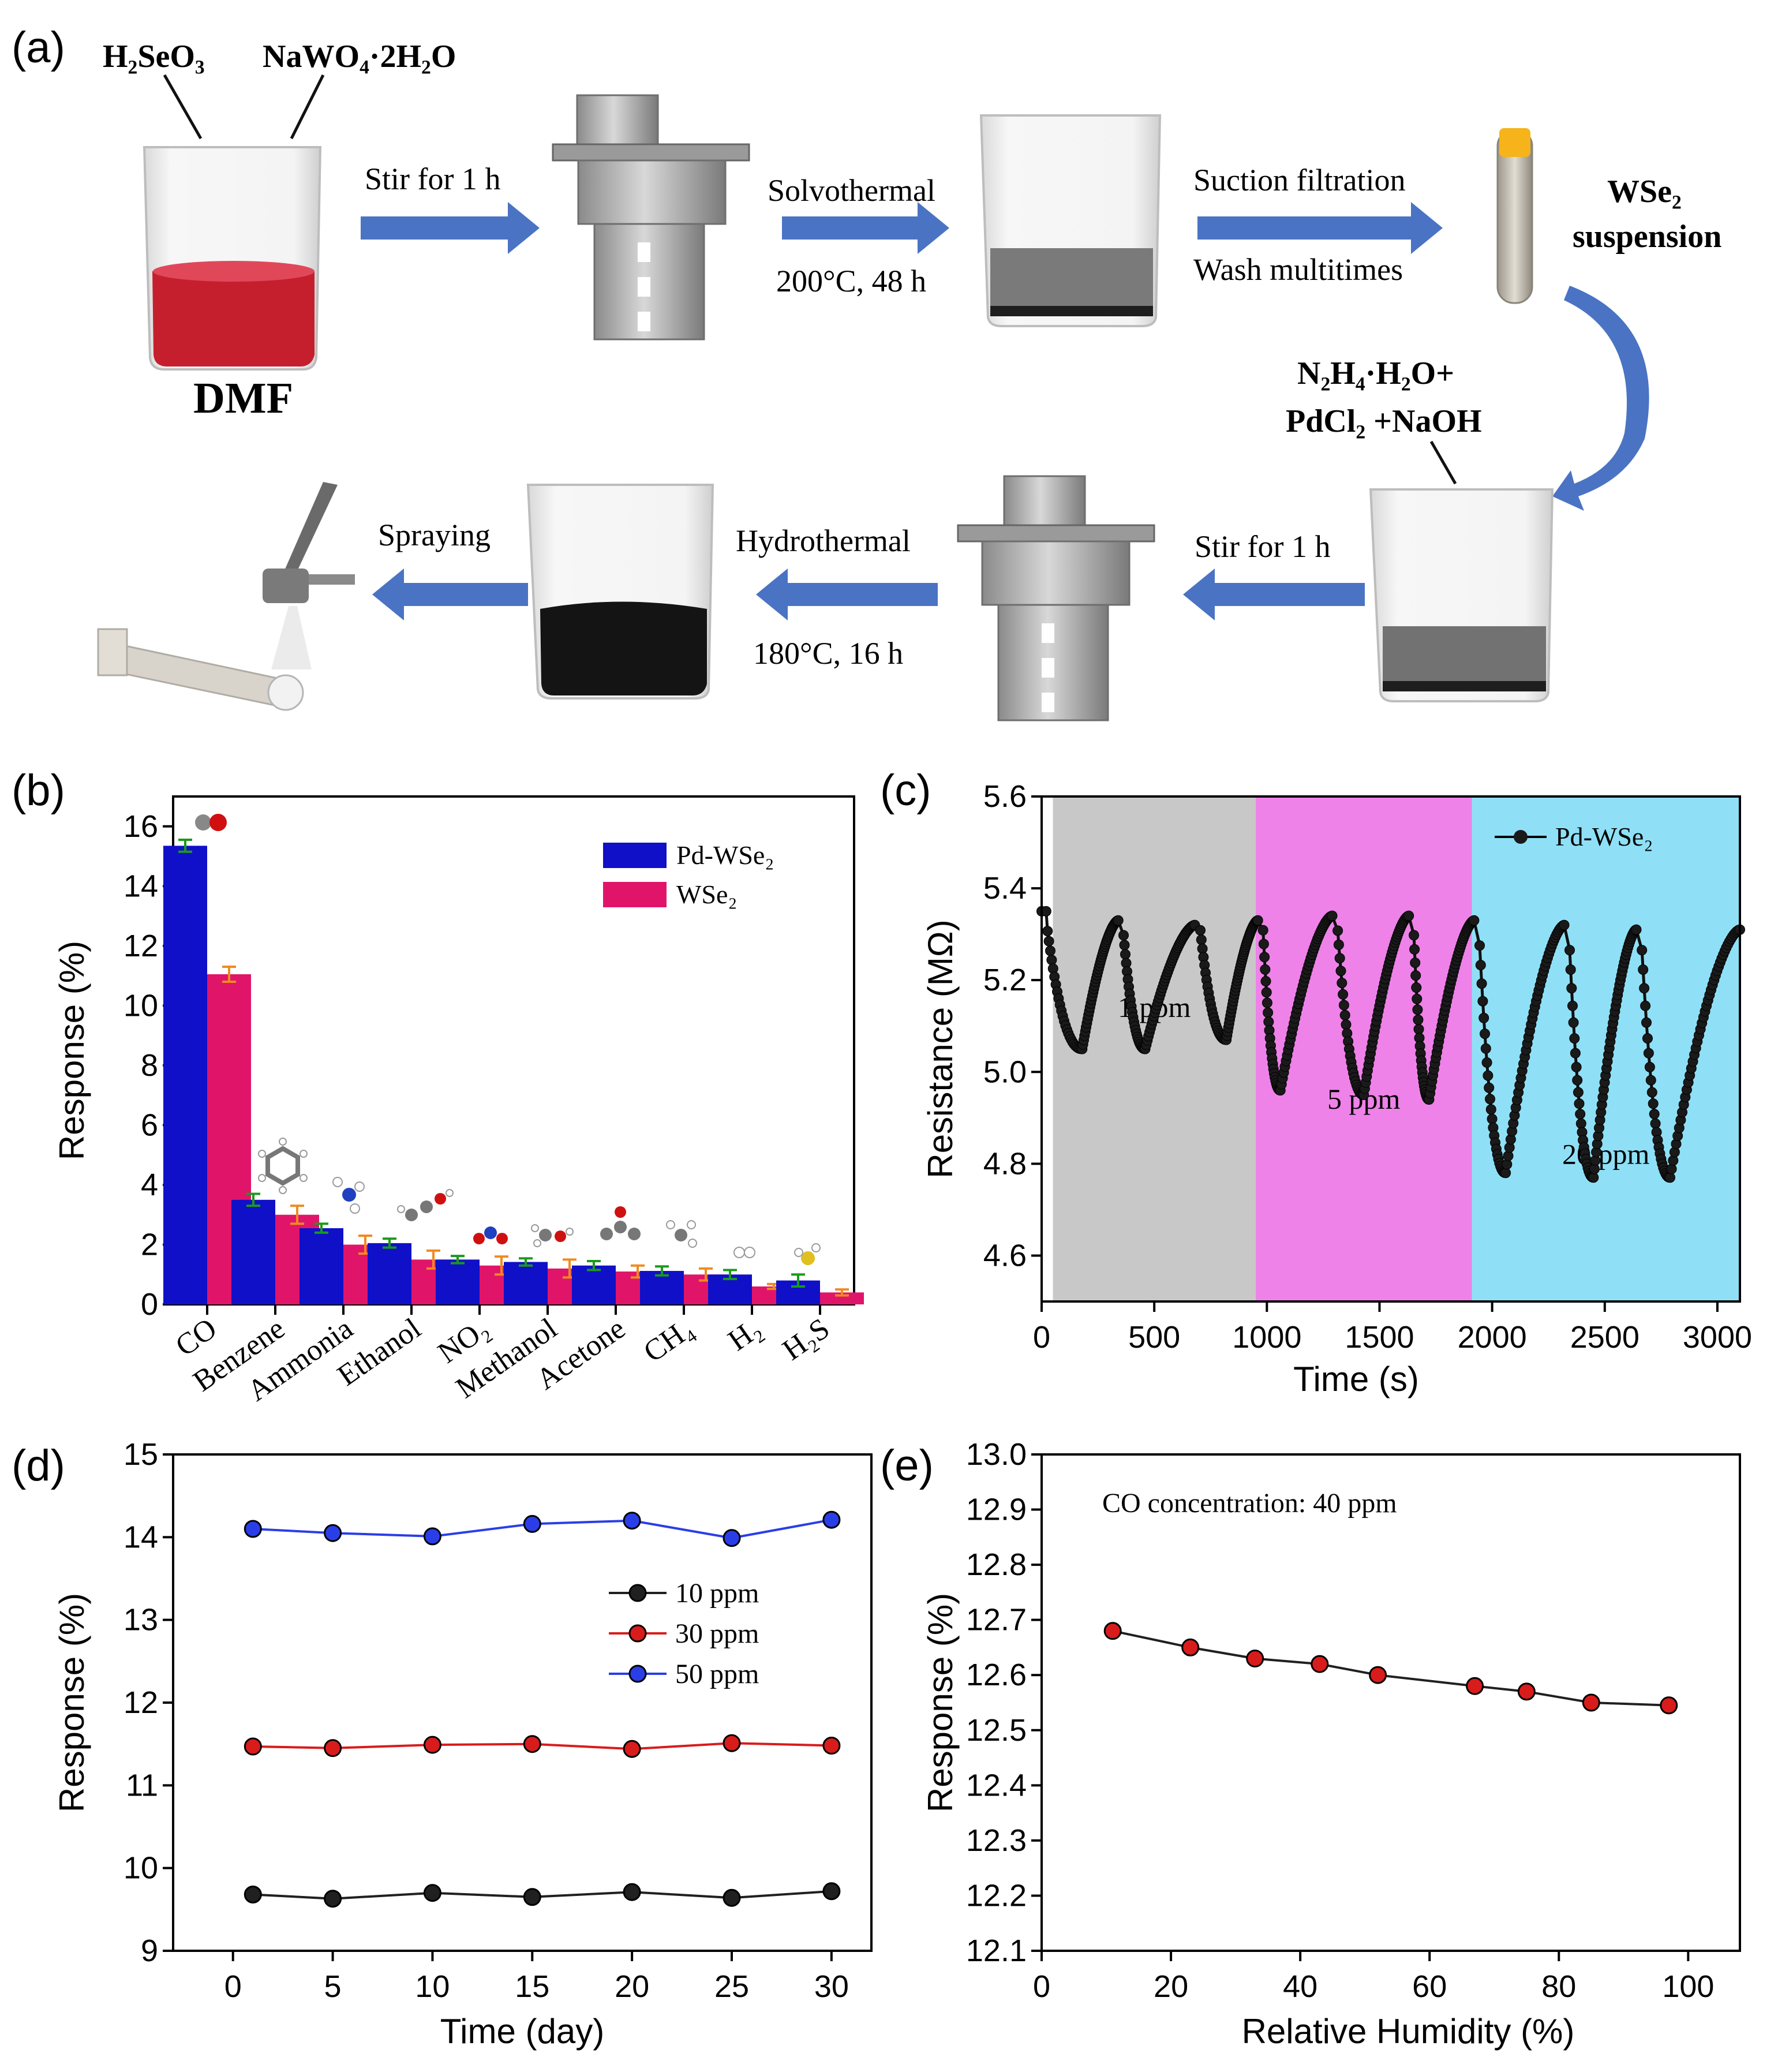  Describe the element at coordinates (1606, 1154) in the screenshot. I see `region-label: 20 ppm` at that location.